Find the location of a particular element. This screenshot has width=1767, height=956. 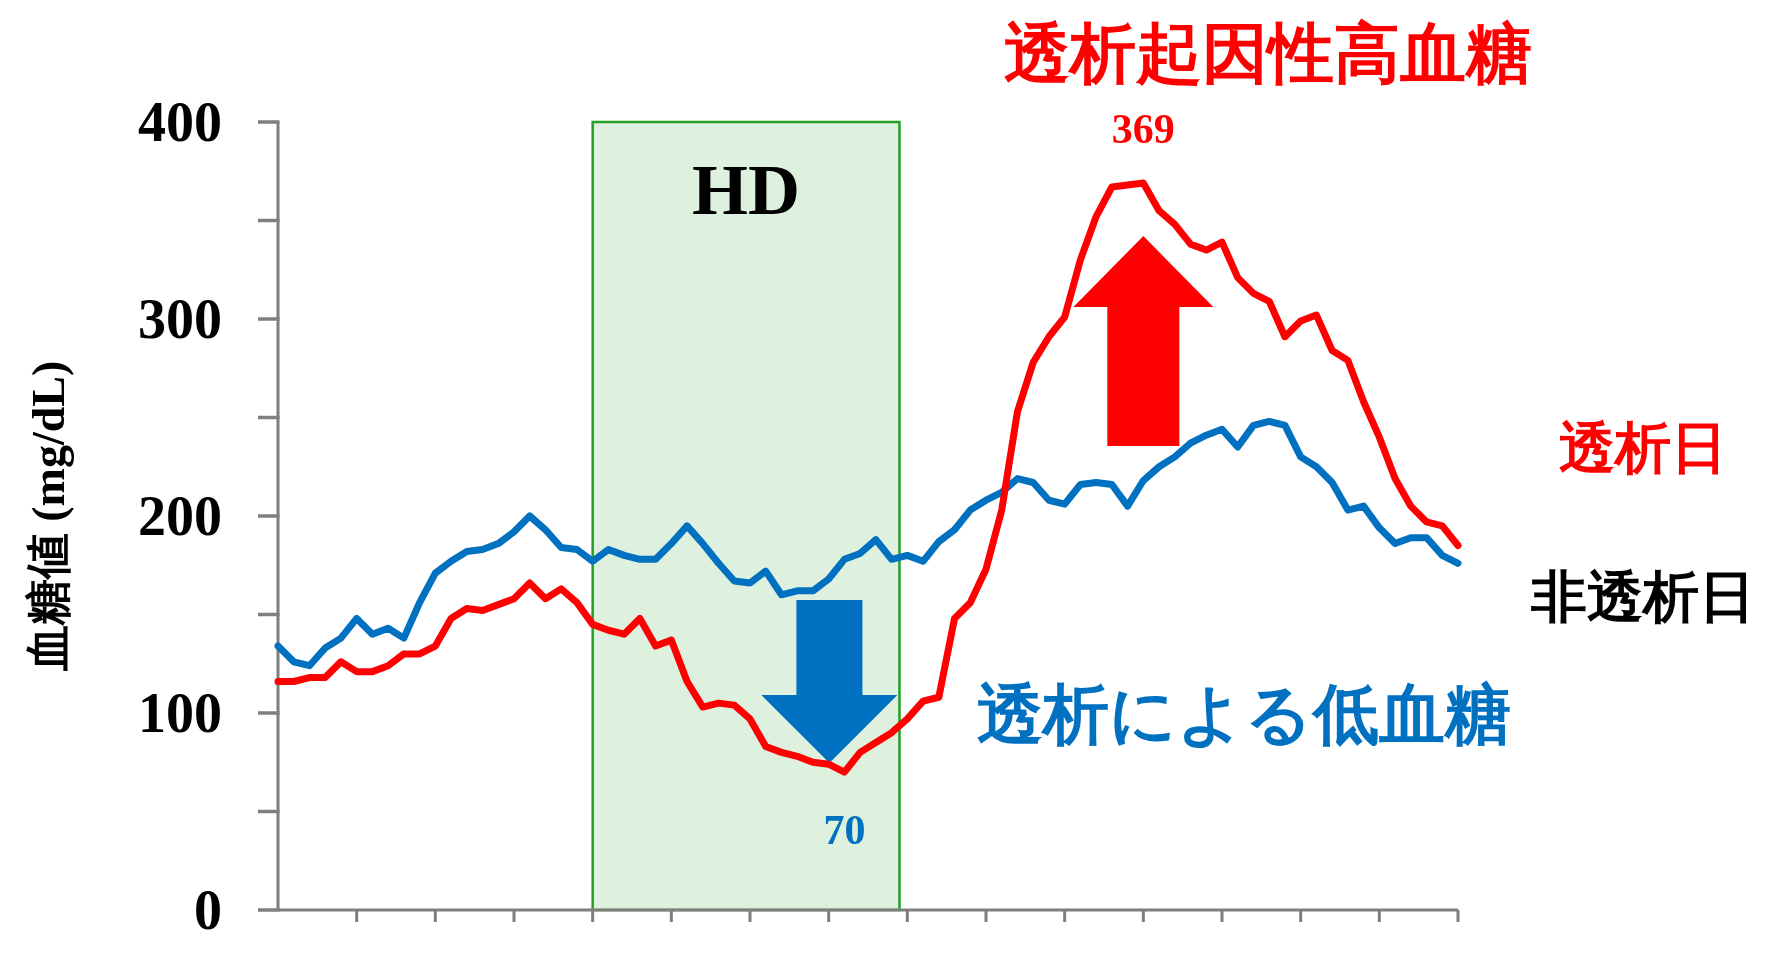

text: 透析日 is located at coordinates (1643, 447).